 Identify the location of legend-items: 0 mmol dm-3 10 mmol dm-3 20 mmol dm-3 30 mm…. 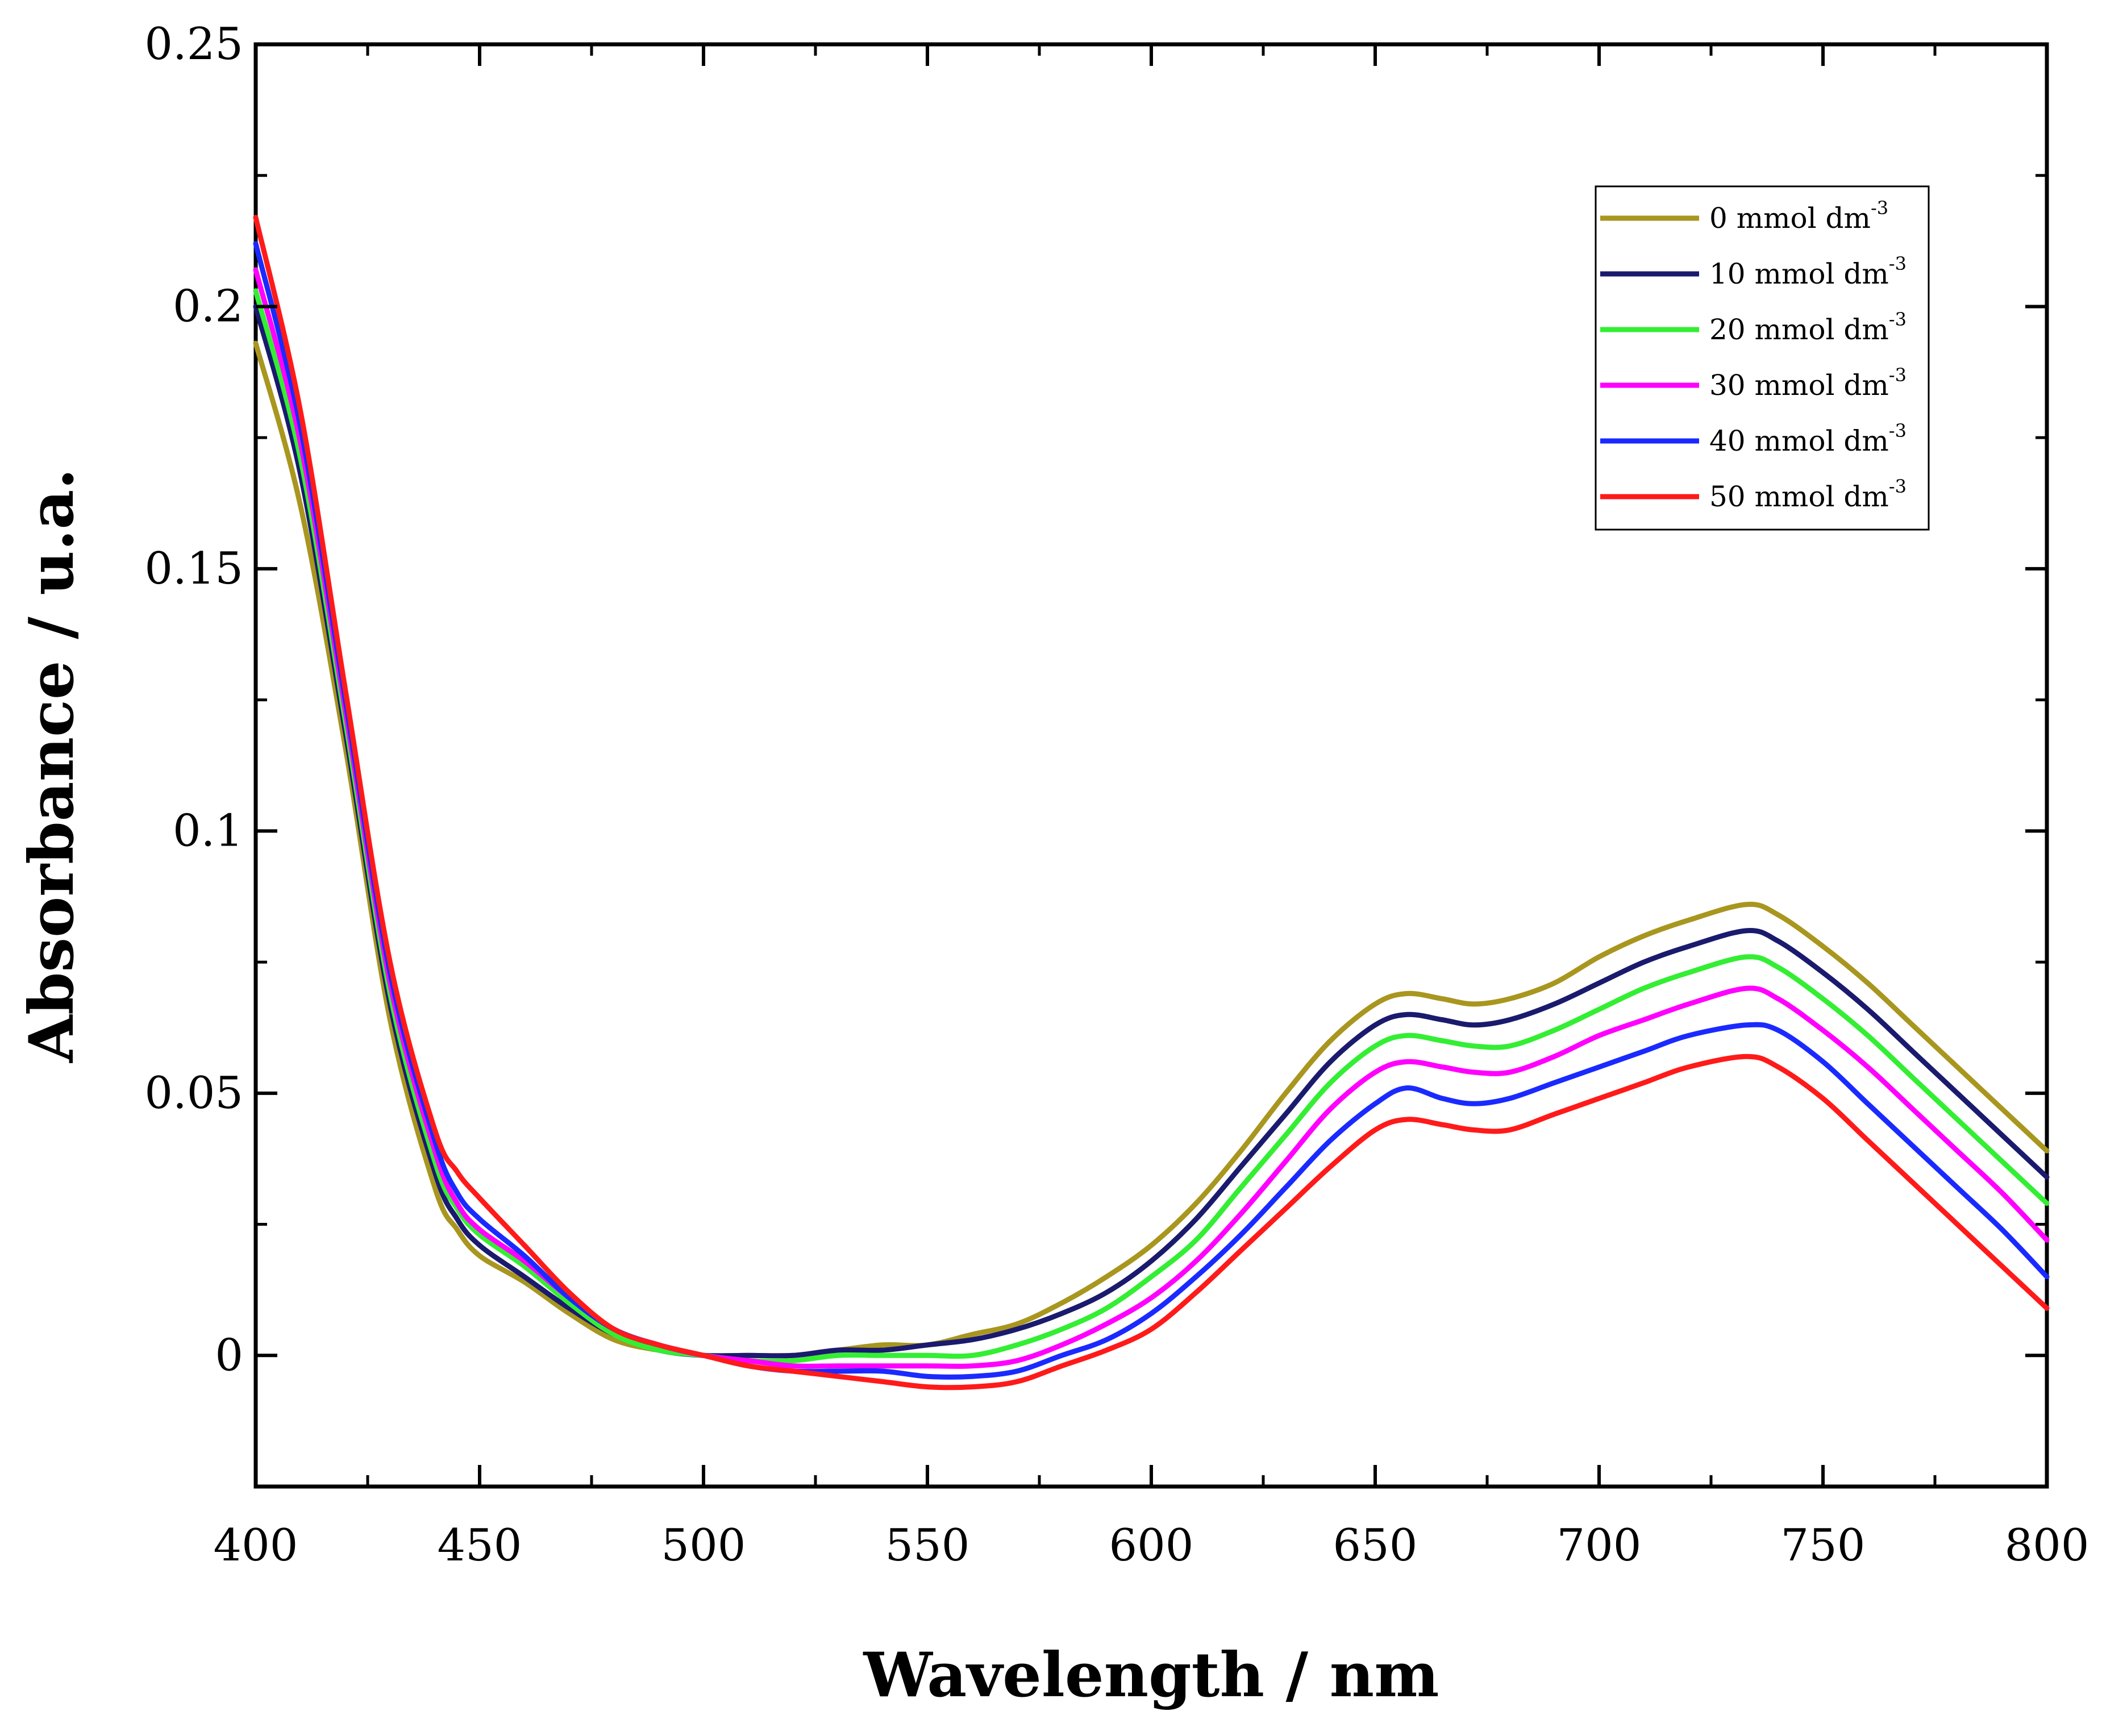
(1753, 355).